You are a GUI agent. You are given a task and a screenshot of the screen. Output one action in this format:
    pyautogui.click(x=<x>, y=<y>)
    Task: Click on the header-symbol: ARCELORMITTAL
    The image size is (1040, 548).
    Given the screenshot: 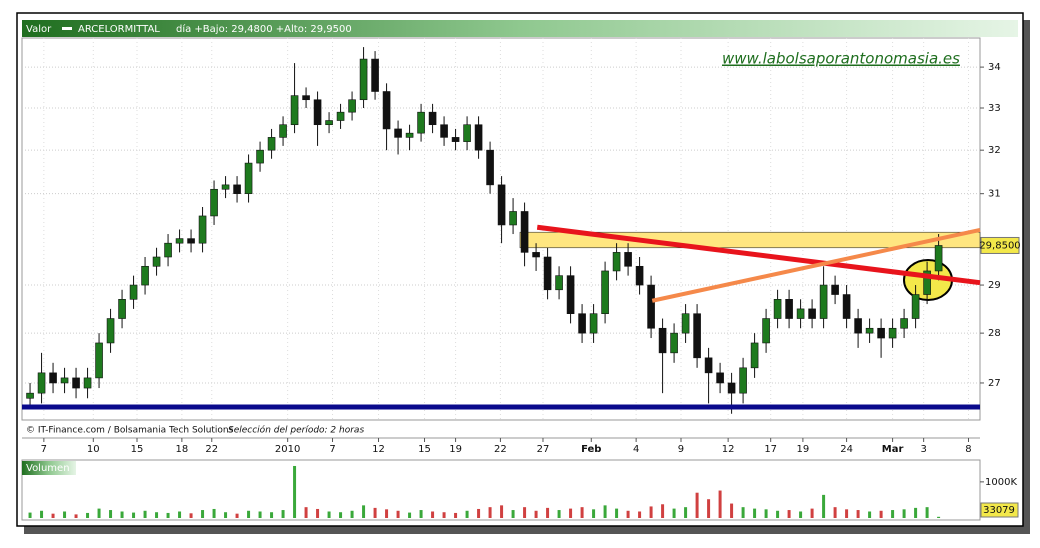 What is the action you would take?
    pyautogui.click(x=119, y=29)
    